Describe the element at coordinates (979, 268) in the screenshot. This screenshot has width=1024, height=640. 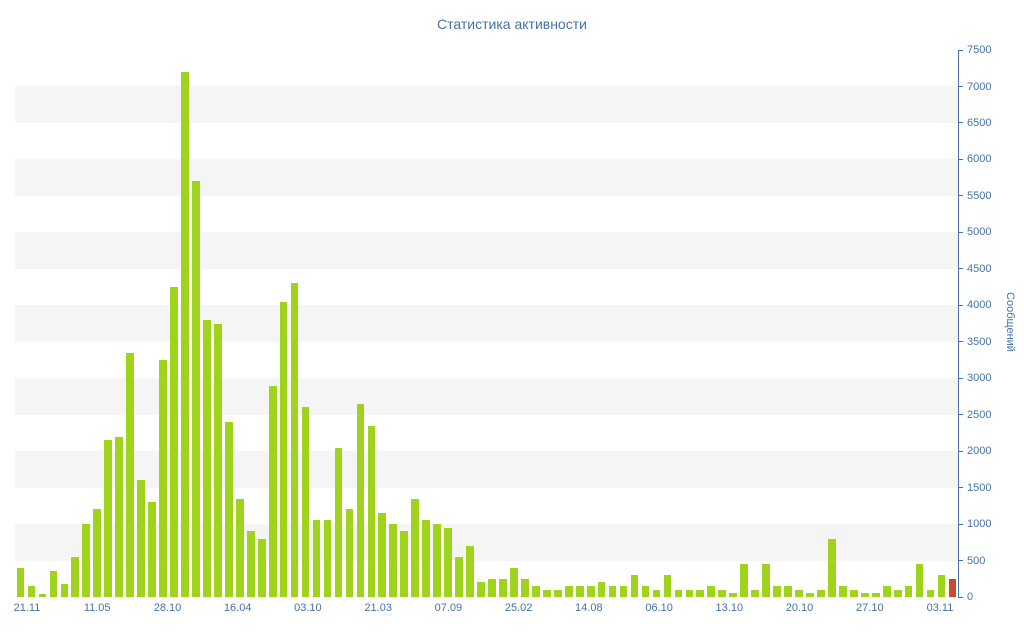
I see `y-tick-label: 4500` at that location.